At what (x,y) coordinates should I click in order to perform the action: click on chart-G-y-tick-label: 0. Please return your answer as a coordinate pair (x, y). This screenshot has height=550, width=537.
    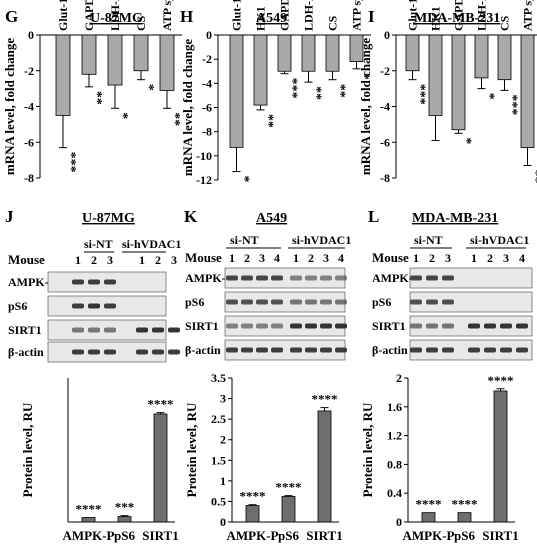
    Looking at the image, I should click on (31, 35).